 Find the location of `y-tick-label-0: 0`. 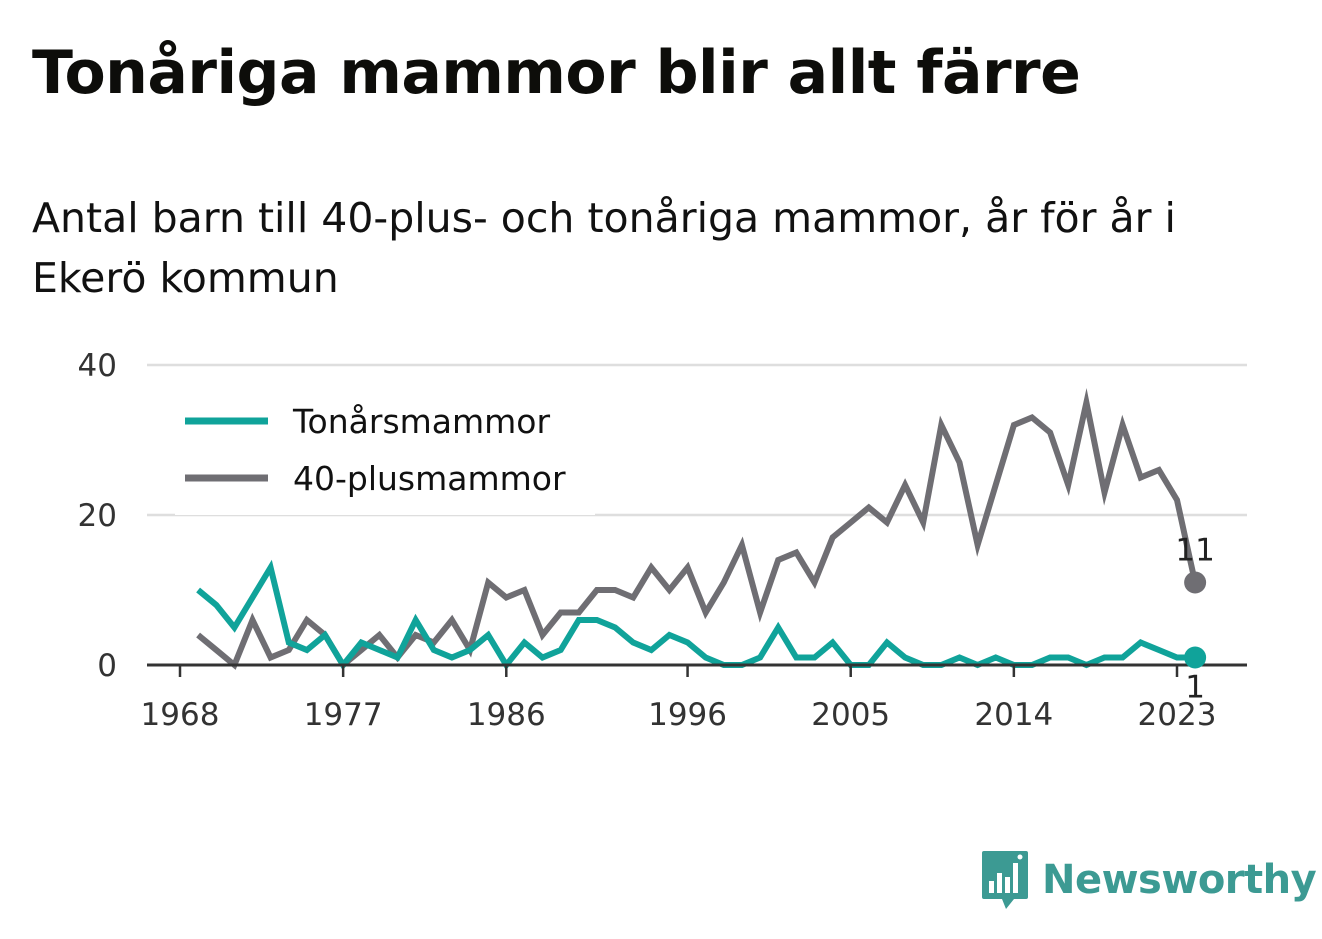

y-tick-label-0: 0 is located at coordinates (107, 666).